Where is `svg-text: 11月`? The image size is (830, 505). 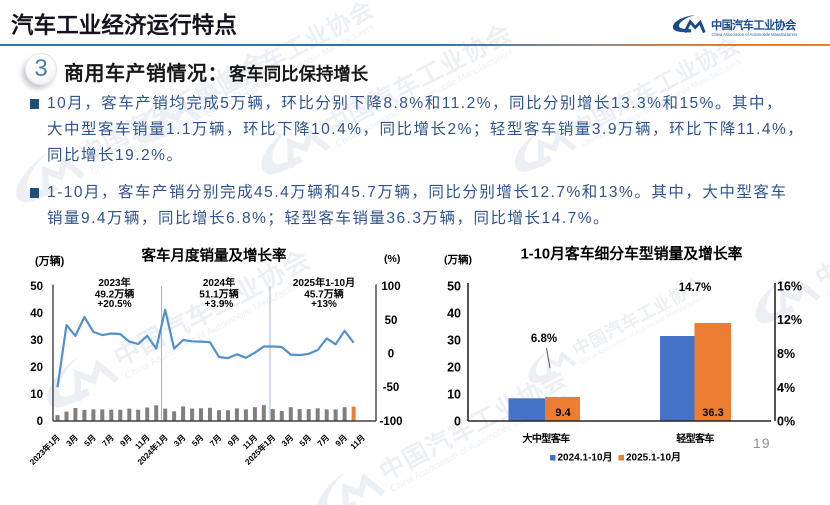
svg-text: 11月 is located at coordinates (358, 442).